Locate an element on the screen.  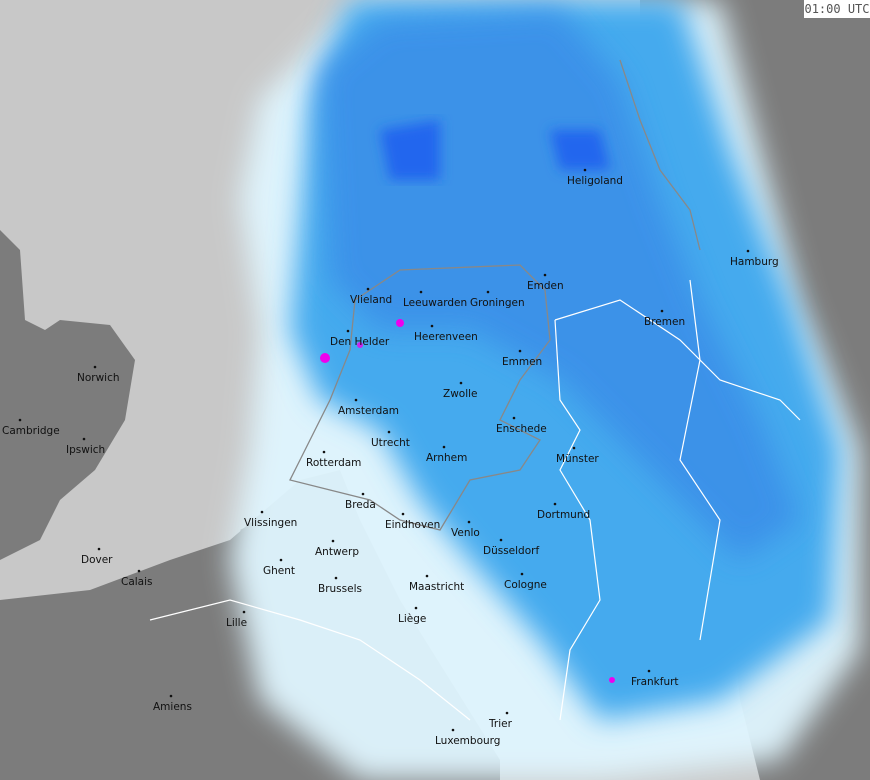
city-label: Amsterdam is located at coordinates (368, 411).